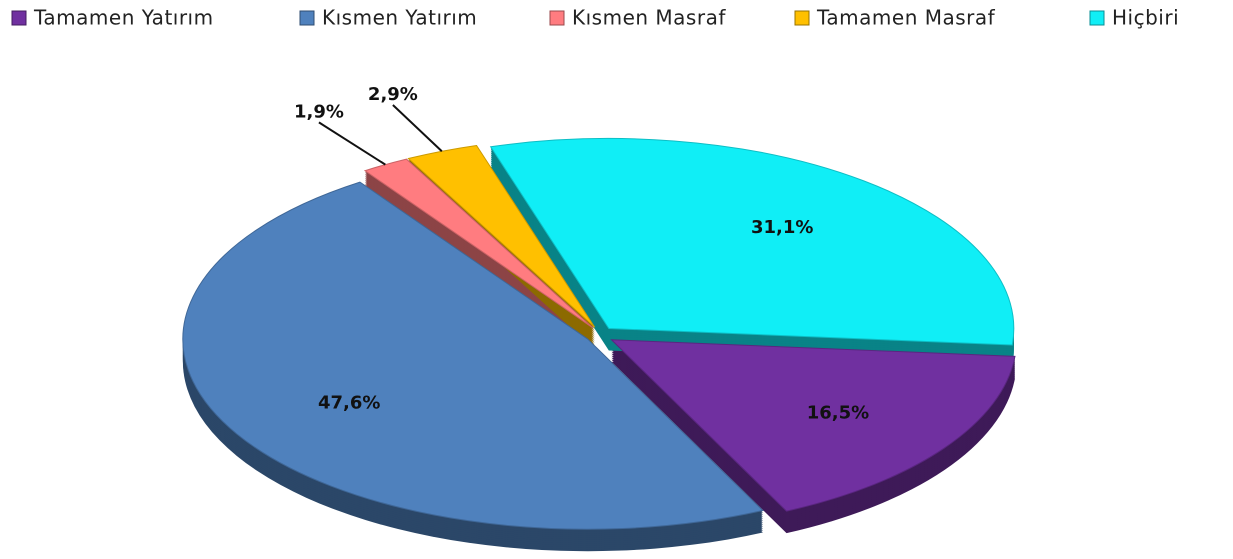 This screenshot has height=559, width=1233. Describe the element at coordinates (782, 227) in the screenshot. I see `data-label: 31,1%` at that location.